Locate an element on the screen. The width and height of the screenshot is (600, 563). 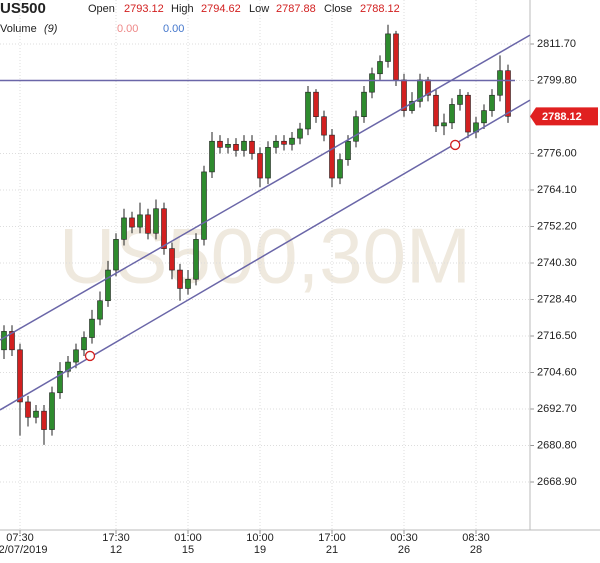
price-marker-label: 2788.12 is located at coordinates (562, 117).